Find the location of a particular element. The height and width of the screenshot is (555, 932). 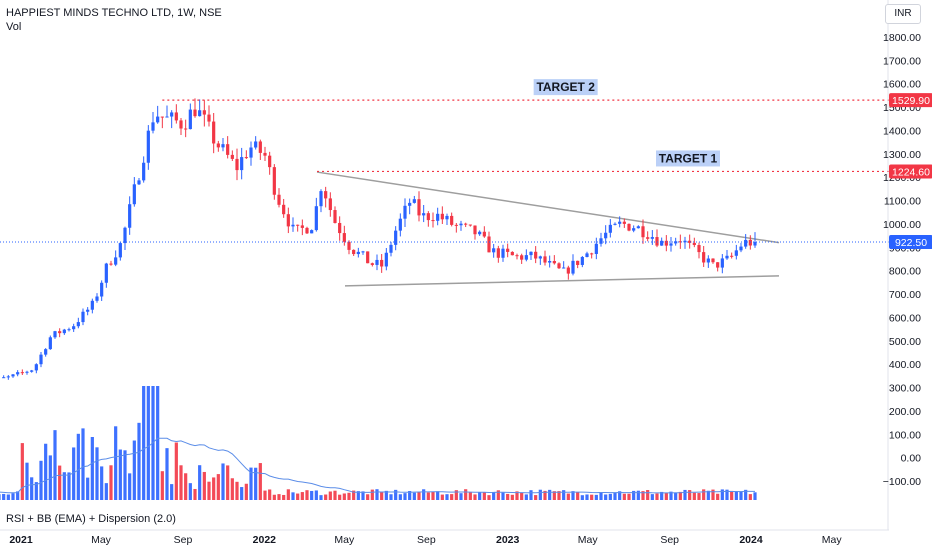

triangle-trendlines is located at coordinates (548, 229).